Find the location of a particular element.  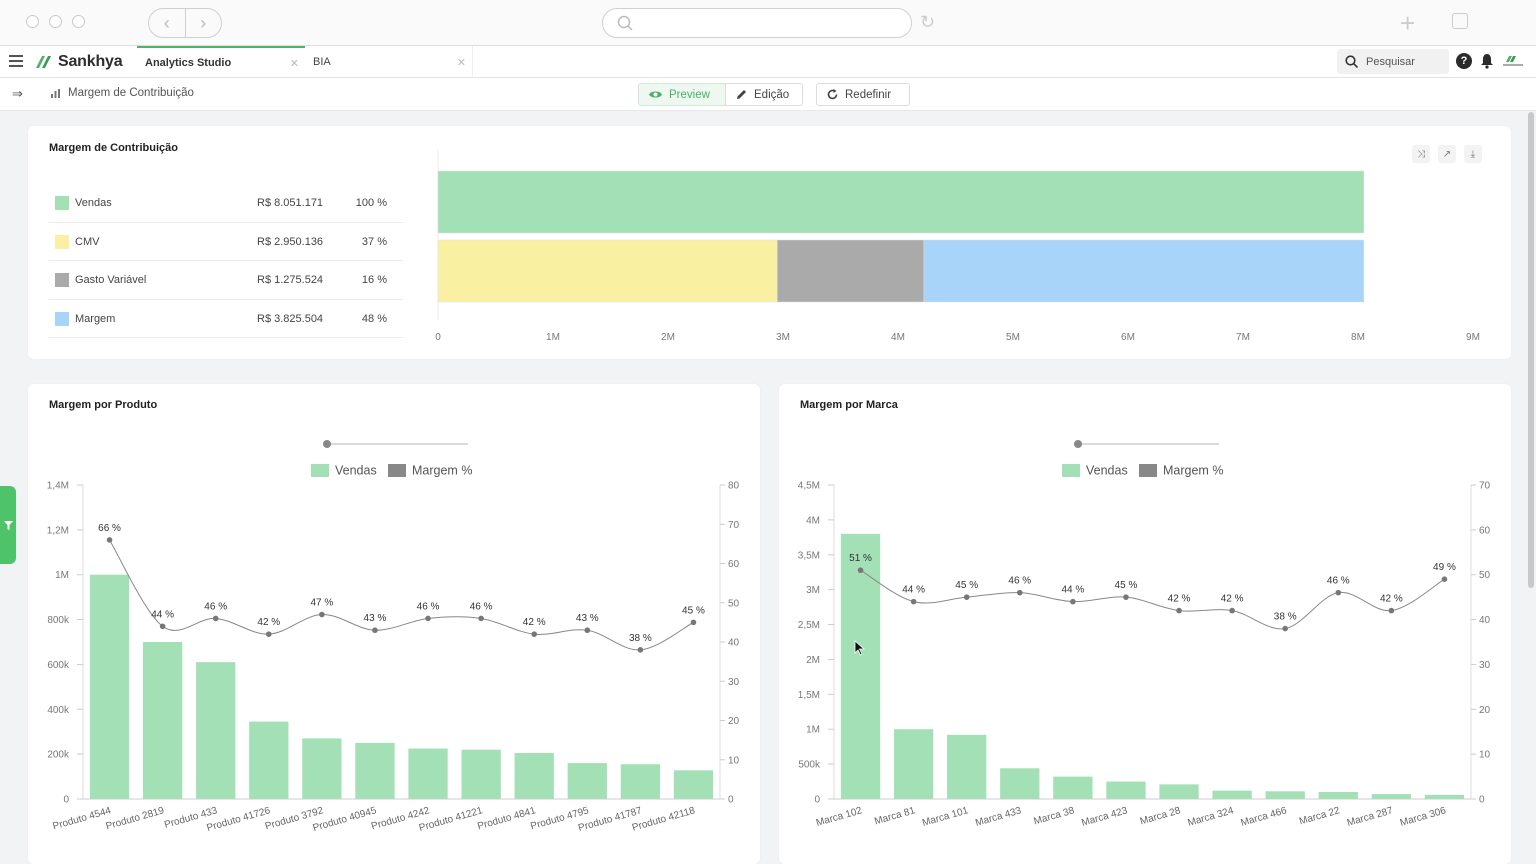

collapse-sidebar-icon: ⇒ is located at coordinates (17, 93).